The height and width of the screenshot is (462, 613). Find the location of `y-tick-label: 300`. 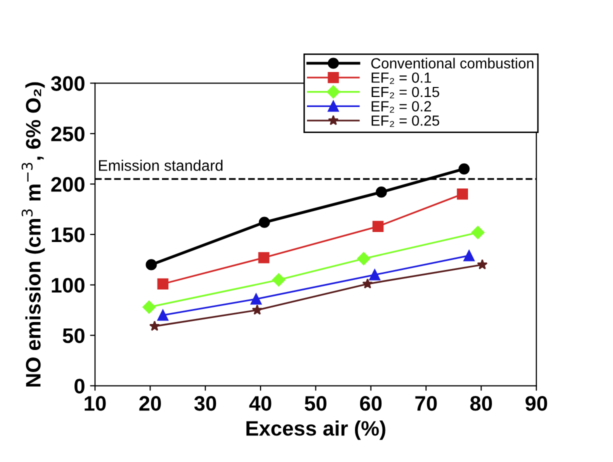

y-tick-label: 300 is located at coordinates (67, 83).